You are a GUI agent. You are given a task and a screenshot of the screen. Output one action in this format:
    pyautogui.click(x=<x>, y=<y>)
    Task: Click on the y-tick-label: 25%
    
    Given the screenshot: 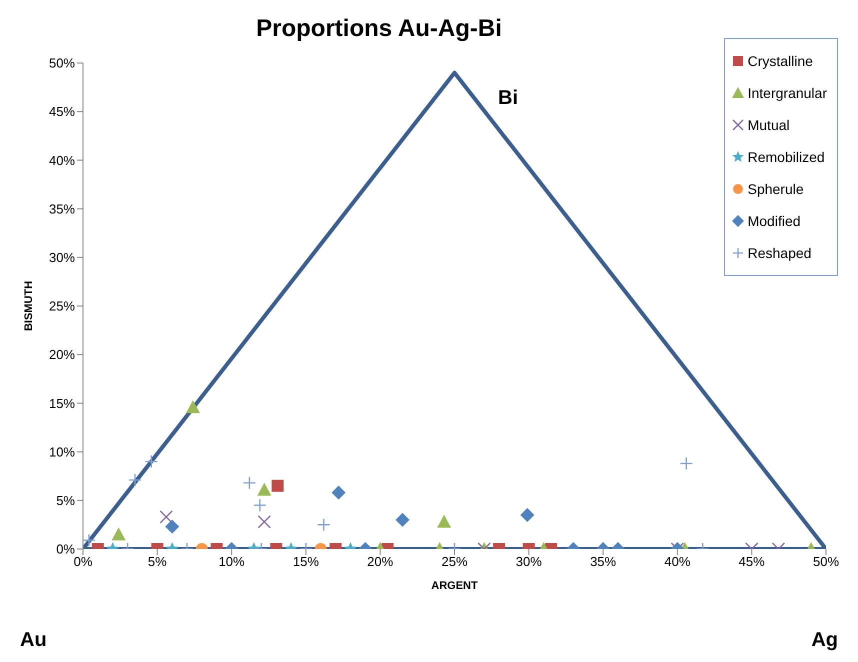 What is the action you would take?
    pyautogui.click(x=62, y=306)
    